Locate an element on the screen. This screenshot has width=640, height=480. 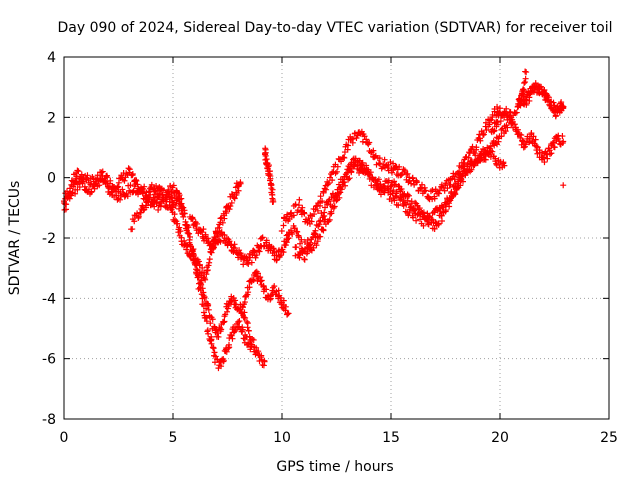
x-tick-label: 20 is located at coordinates (500, 438).